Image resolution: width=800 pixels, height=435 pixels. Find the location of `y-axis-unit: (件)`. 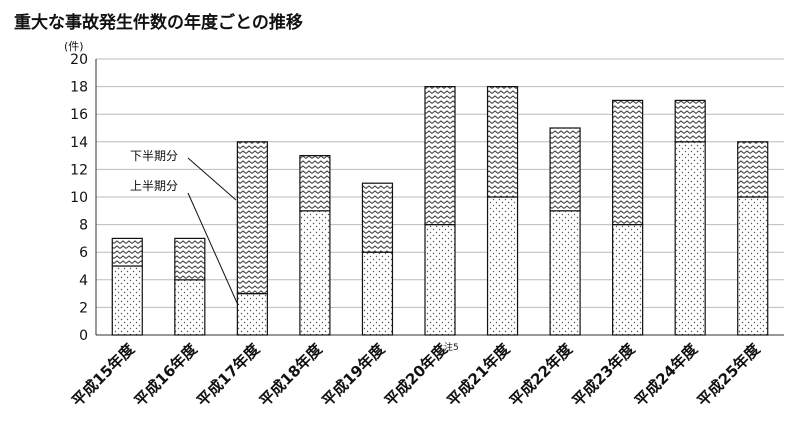

y-axis-unit: (件) is located at coordinates (74, 46).